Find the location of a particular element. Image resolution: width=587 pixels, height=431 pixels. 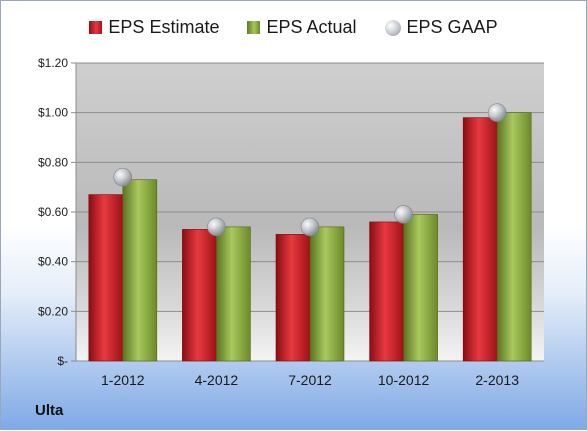

y-tick-label: $0.40 is located at coordinates (53, 262).